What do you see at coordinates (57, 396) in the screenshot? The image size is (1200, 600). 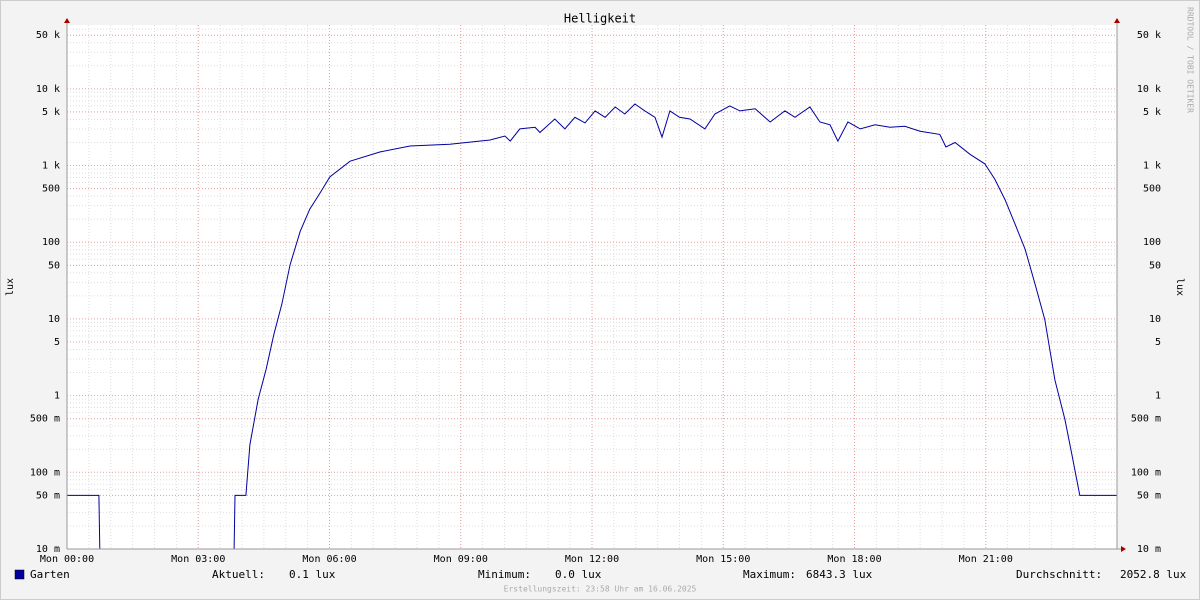 I see `y-tick-label: 1` at bounding box center [57, 396].